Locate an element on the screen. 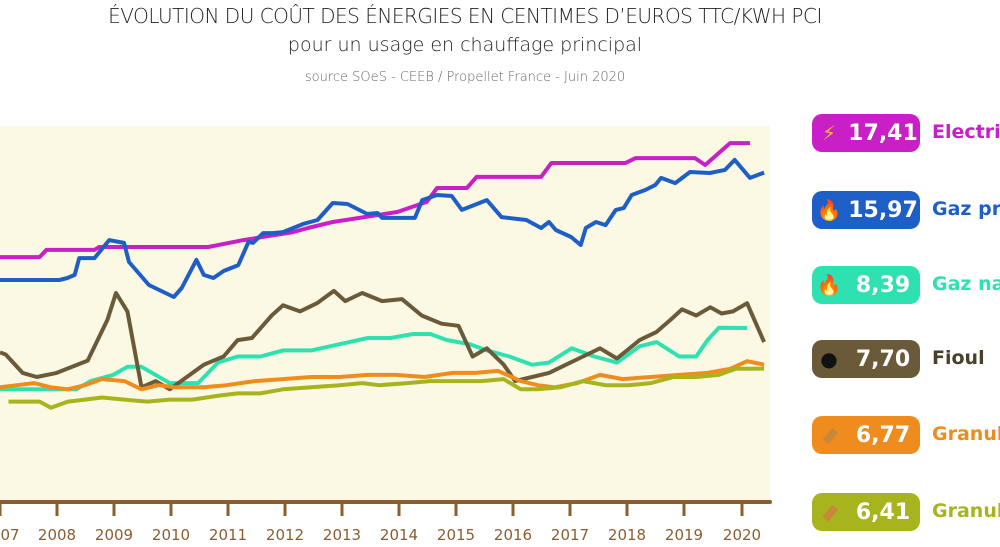 The height and width of the screenshot is (547, 1000). legend-badge: ⚡ 17,41 is located at coordinates (866, 133).